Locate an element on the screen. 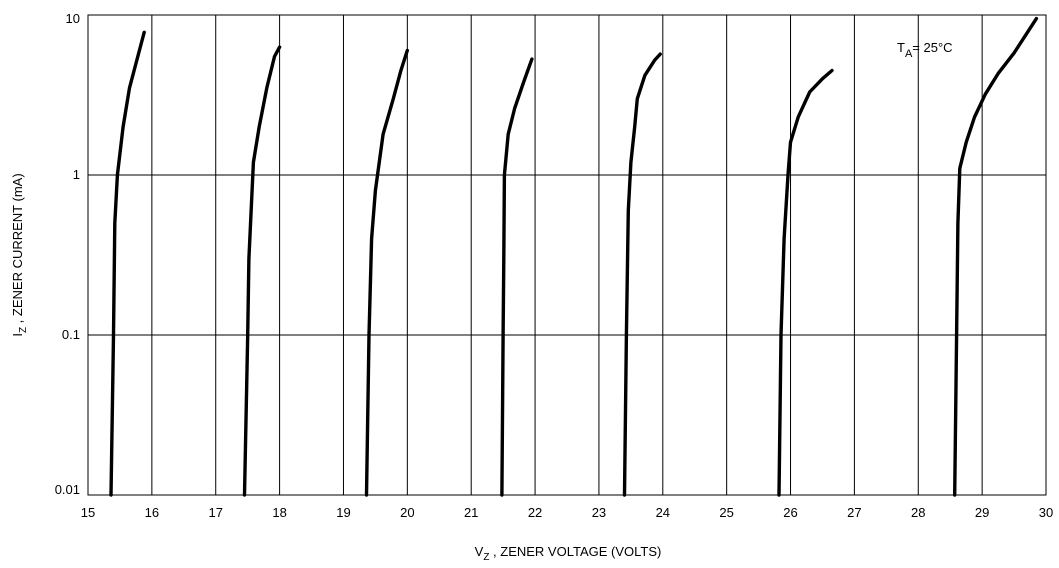  y-axis-label-rest: , ZENER CURRENT (mA) is located at coordinates (17, 250).